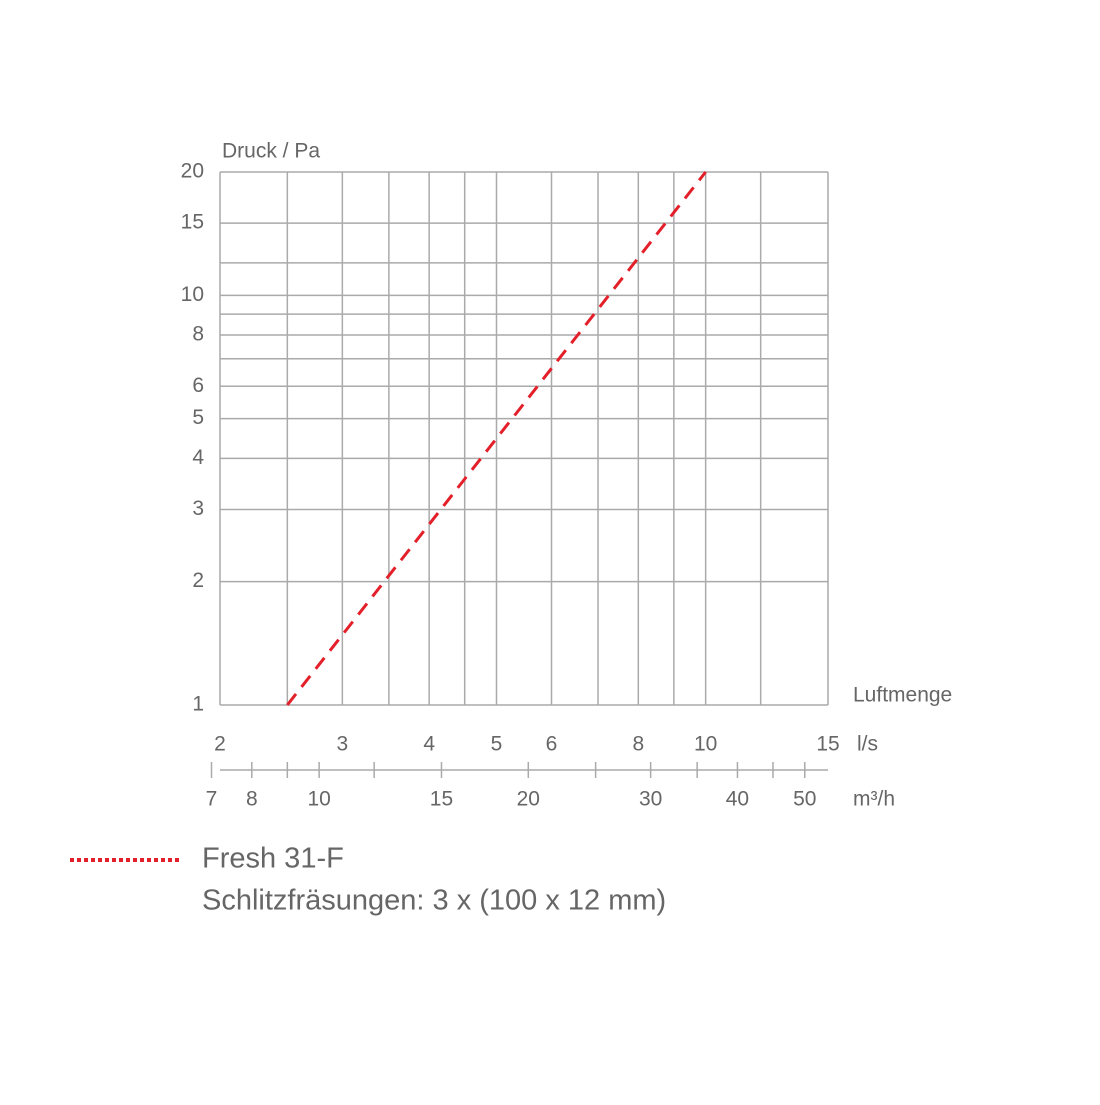  I want to click on x2-tick-label: 30, so click(650, 799).